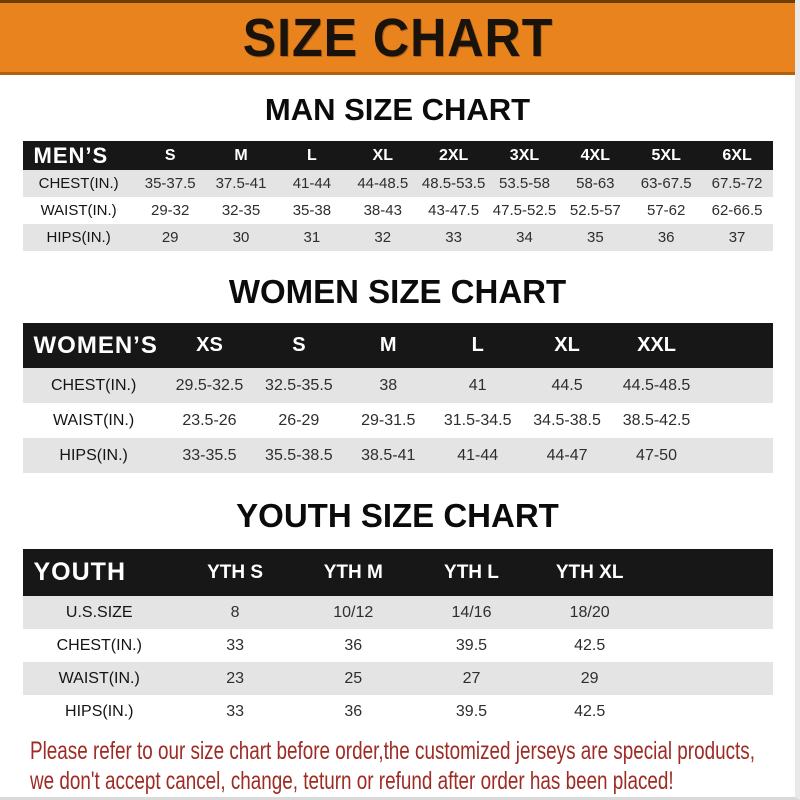 The image size is (800, 800). What do you see at coordinates (595, 210) in the screenshot?
I see `size-value-cell: 52.5-57` at bounding box center [595, 210].